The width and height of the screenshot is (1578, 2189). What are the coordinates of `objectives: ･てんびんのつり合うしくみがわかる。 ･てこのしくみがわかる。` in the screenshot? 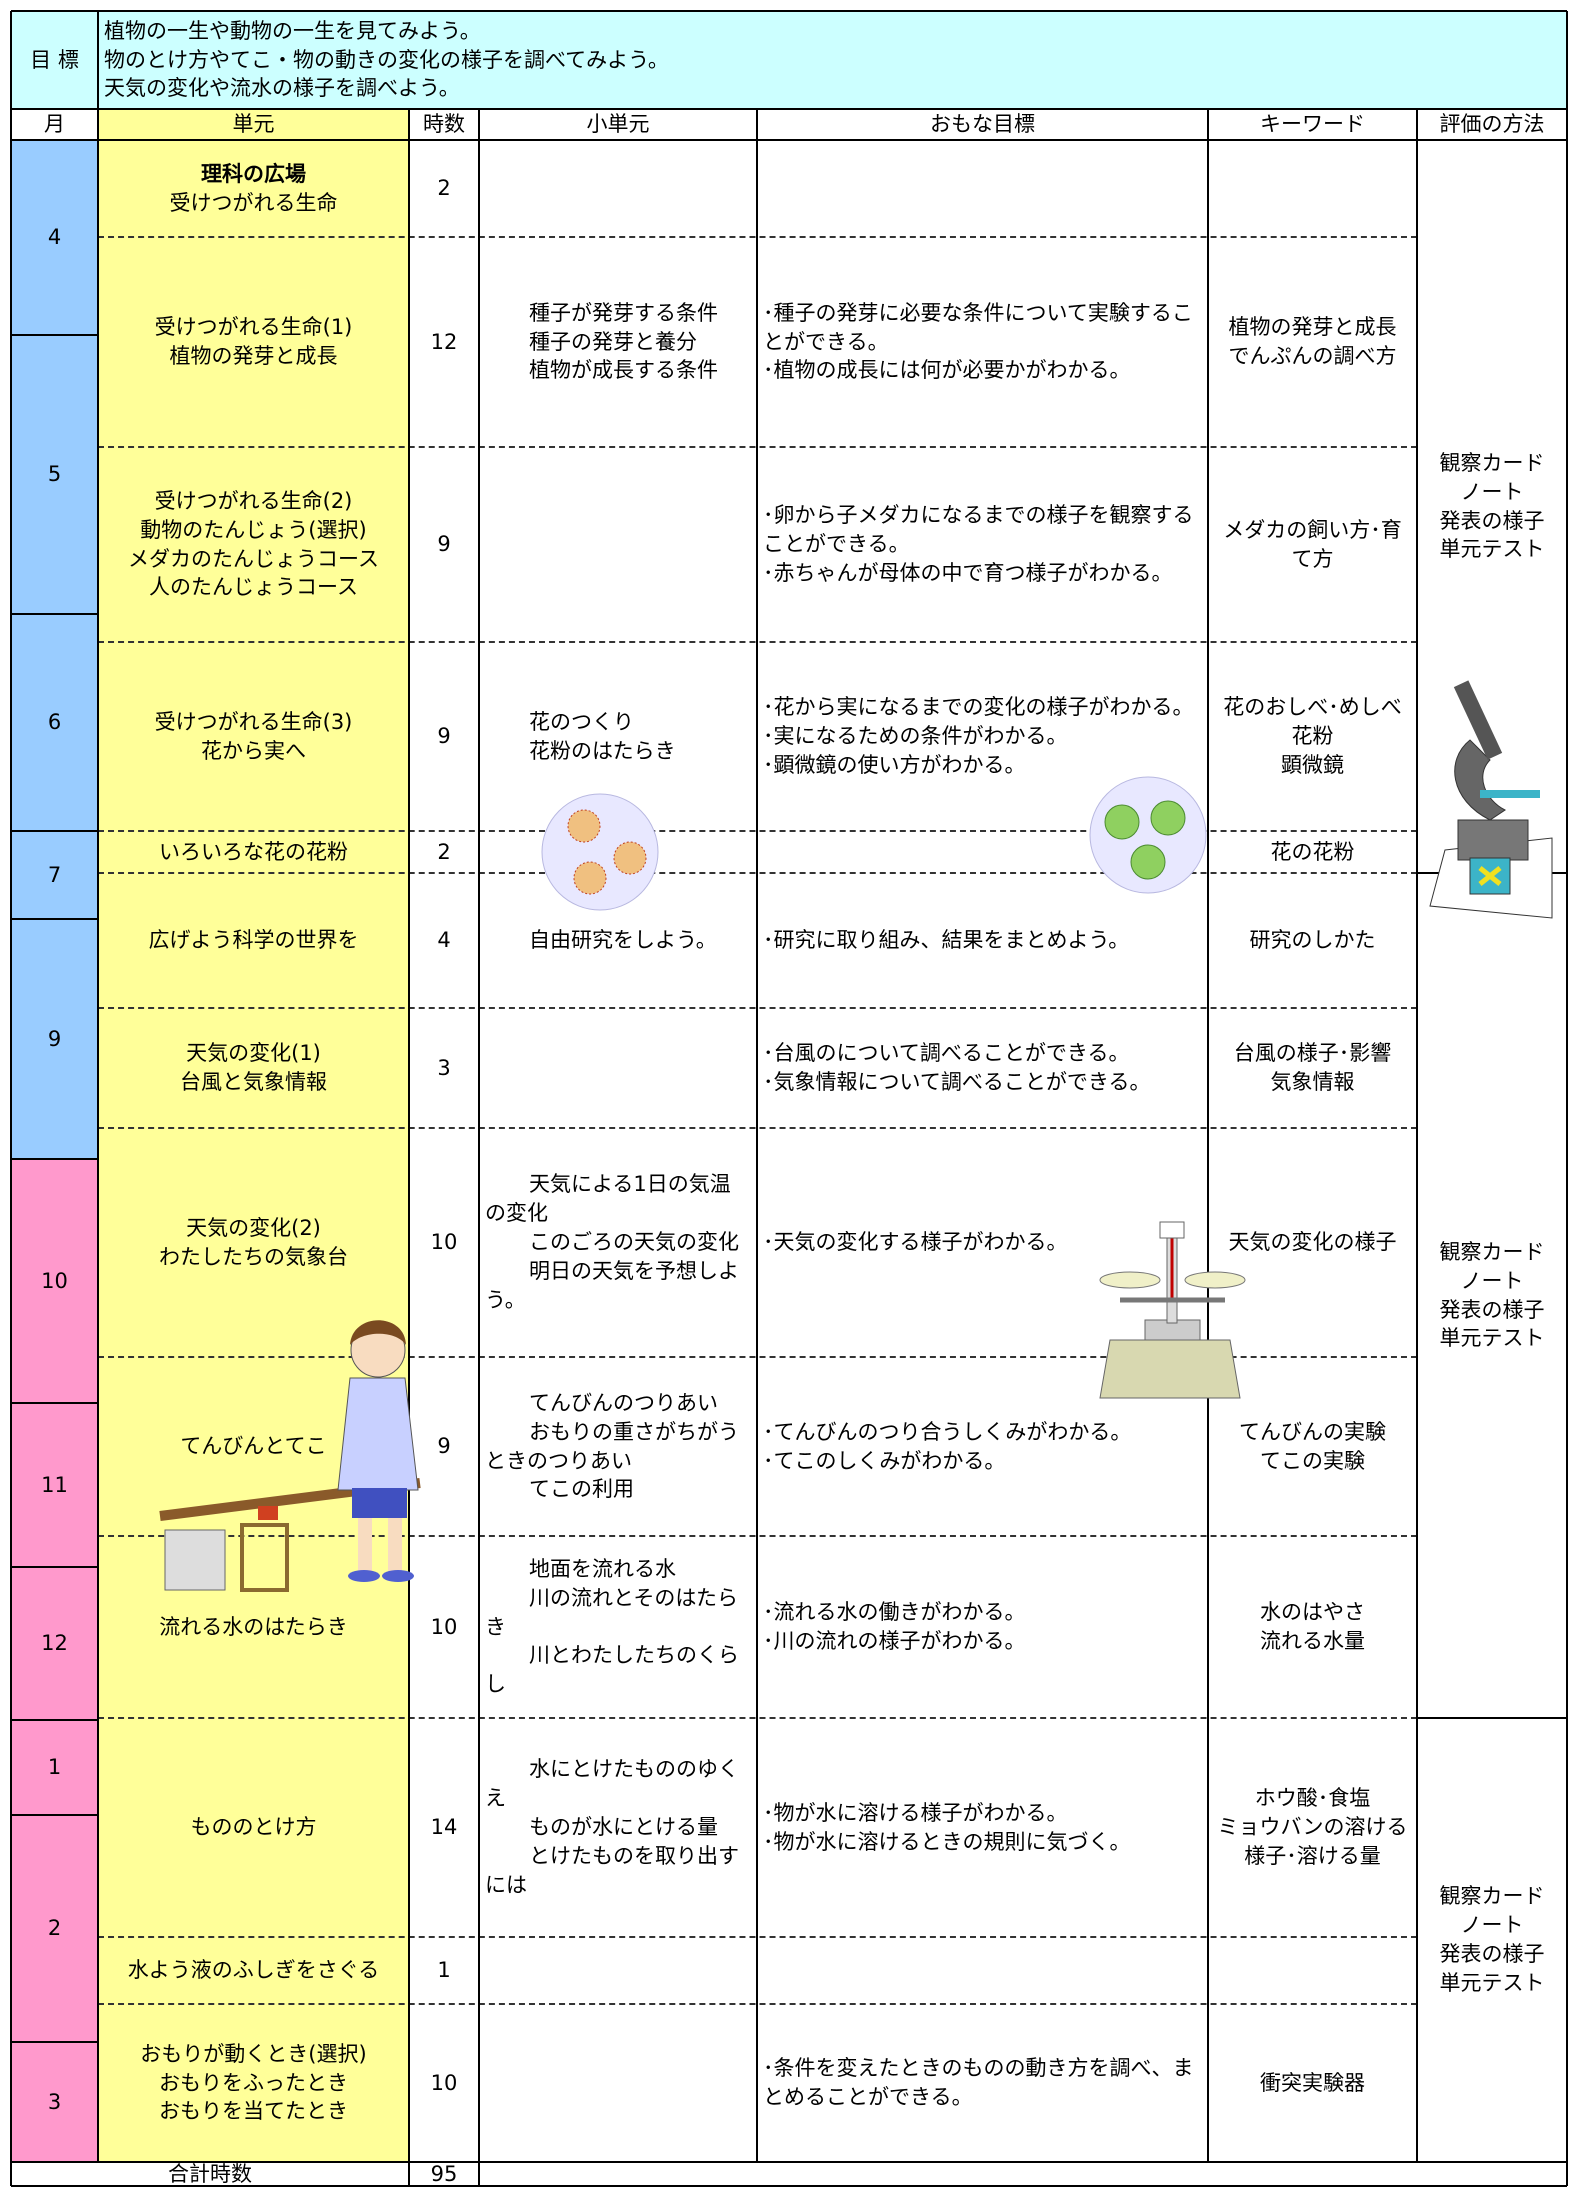 It's located at (982, 1446).